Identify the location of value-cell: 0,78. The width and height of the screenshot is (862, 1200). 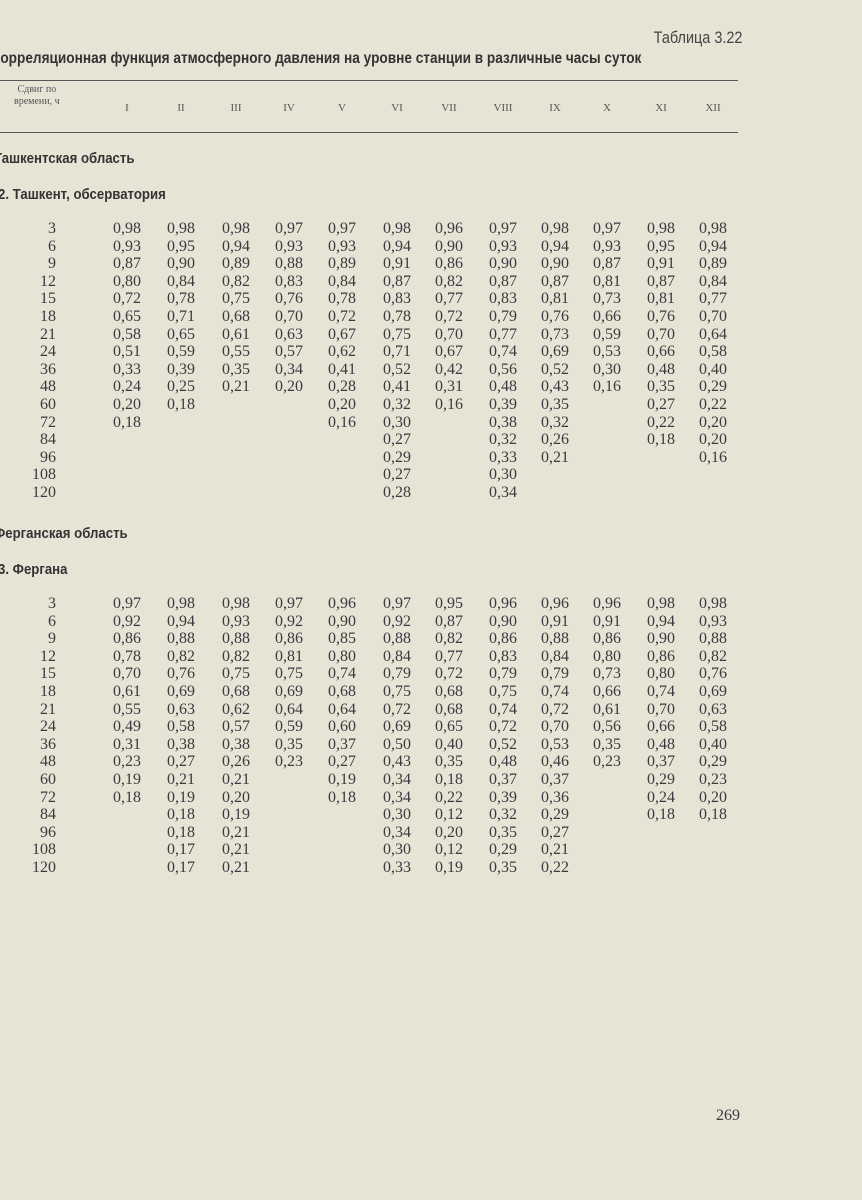
(397, 316).